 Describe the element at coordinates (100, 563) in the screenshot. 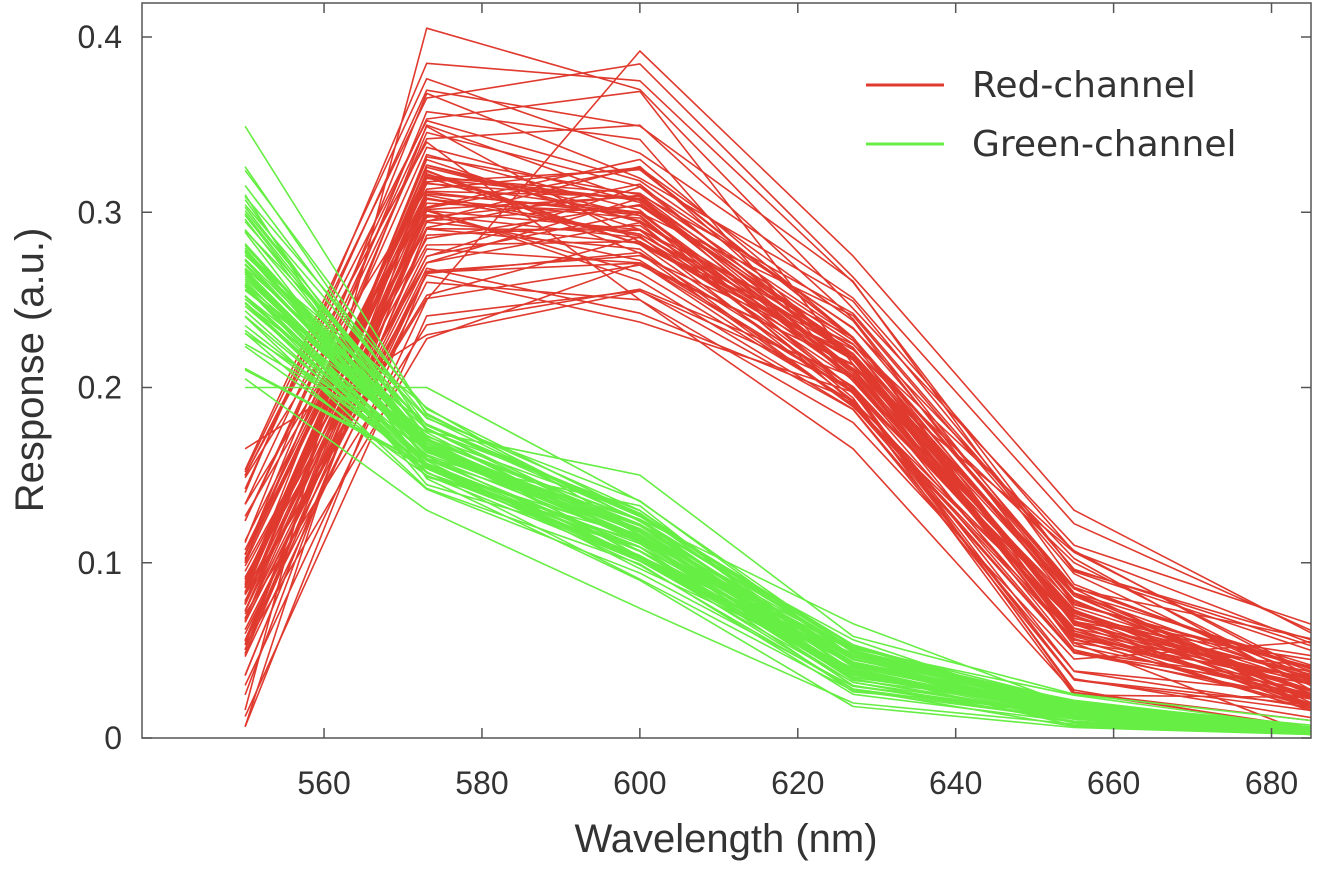

I see `y-tick-label: 0.1` at that location.